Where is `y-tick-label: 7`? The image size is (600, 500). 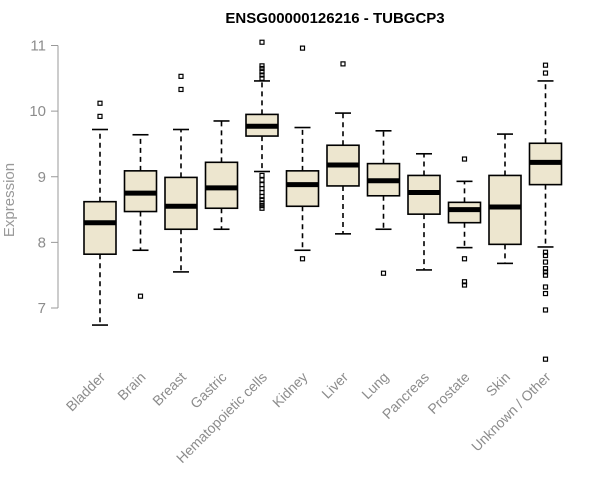
y-tick-label: 7 is located at coordinates (42, 308).